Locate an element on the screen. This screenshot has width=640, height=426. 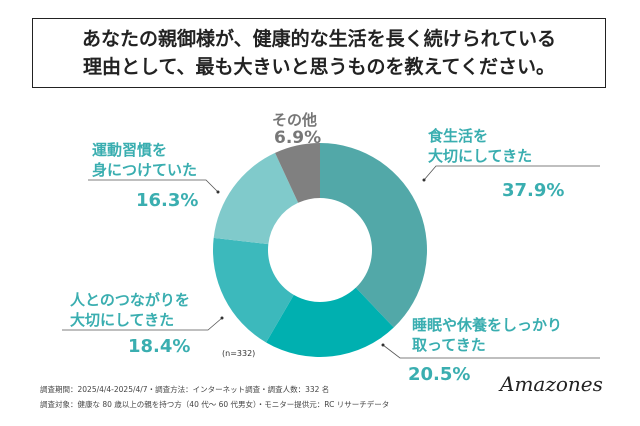
sample-size-note: (n=332) is located at coordinates (239, 353).